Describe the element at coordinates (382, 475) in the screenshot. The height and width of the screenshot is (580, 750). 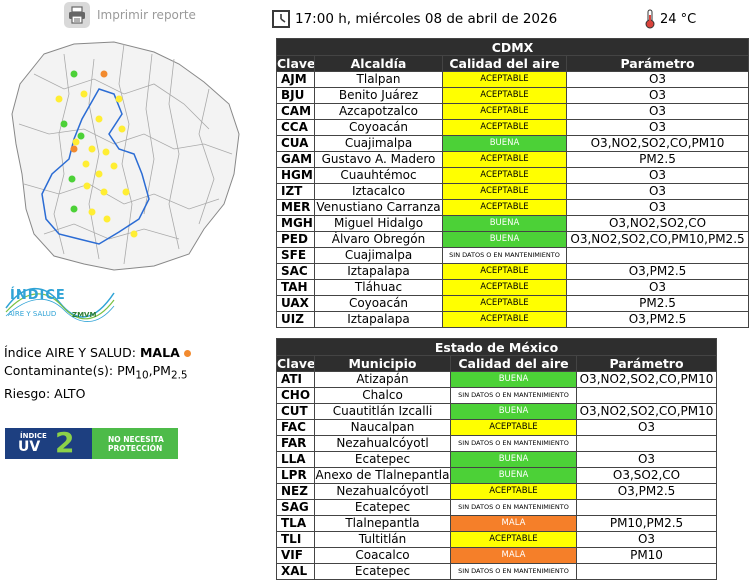
I see `station-name: Anexo de Tlalnepantla` at that location.